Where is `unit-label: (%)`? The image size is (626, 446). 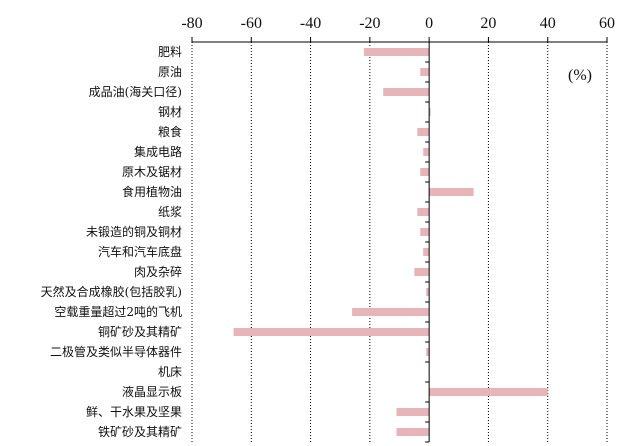
unit-label: (%) is located at coordinates (580, 75).